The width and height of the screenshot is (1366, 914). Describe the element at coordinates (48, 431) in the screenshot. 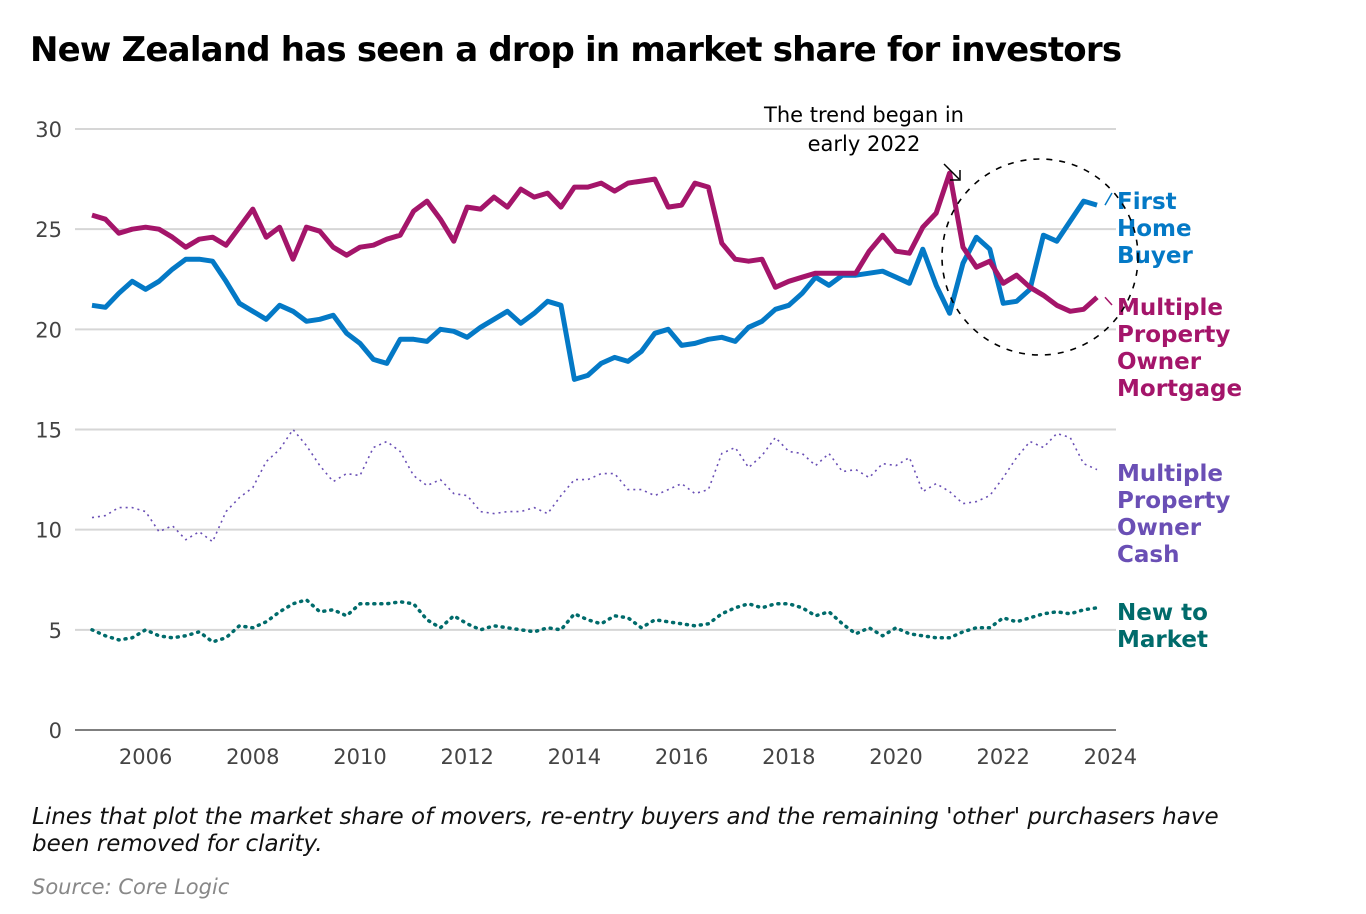

I see `y-tick-label: 15` at that location.